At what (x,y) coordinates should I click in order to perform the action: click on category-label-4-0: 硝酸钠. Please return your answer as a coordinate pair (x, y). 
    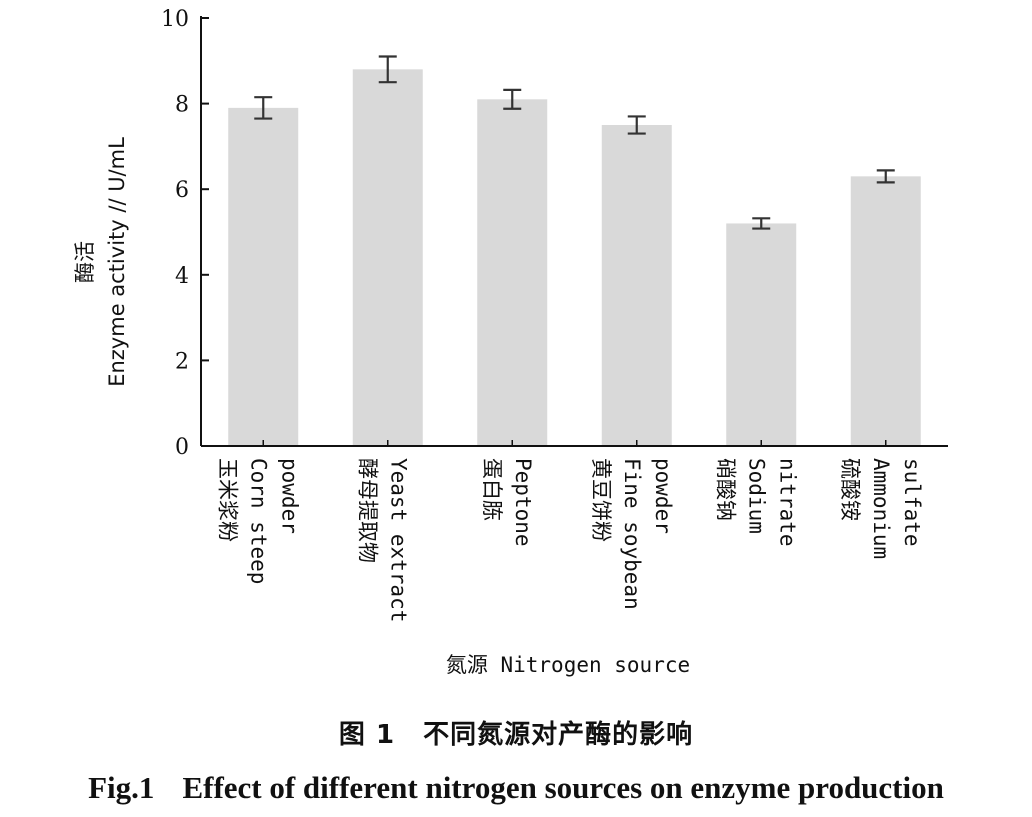
    Looking at the image, I should click on (725, 489).